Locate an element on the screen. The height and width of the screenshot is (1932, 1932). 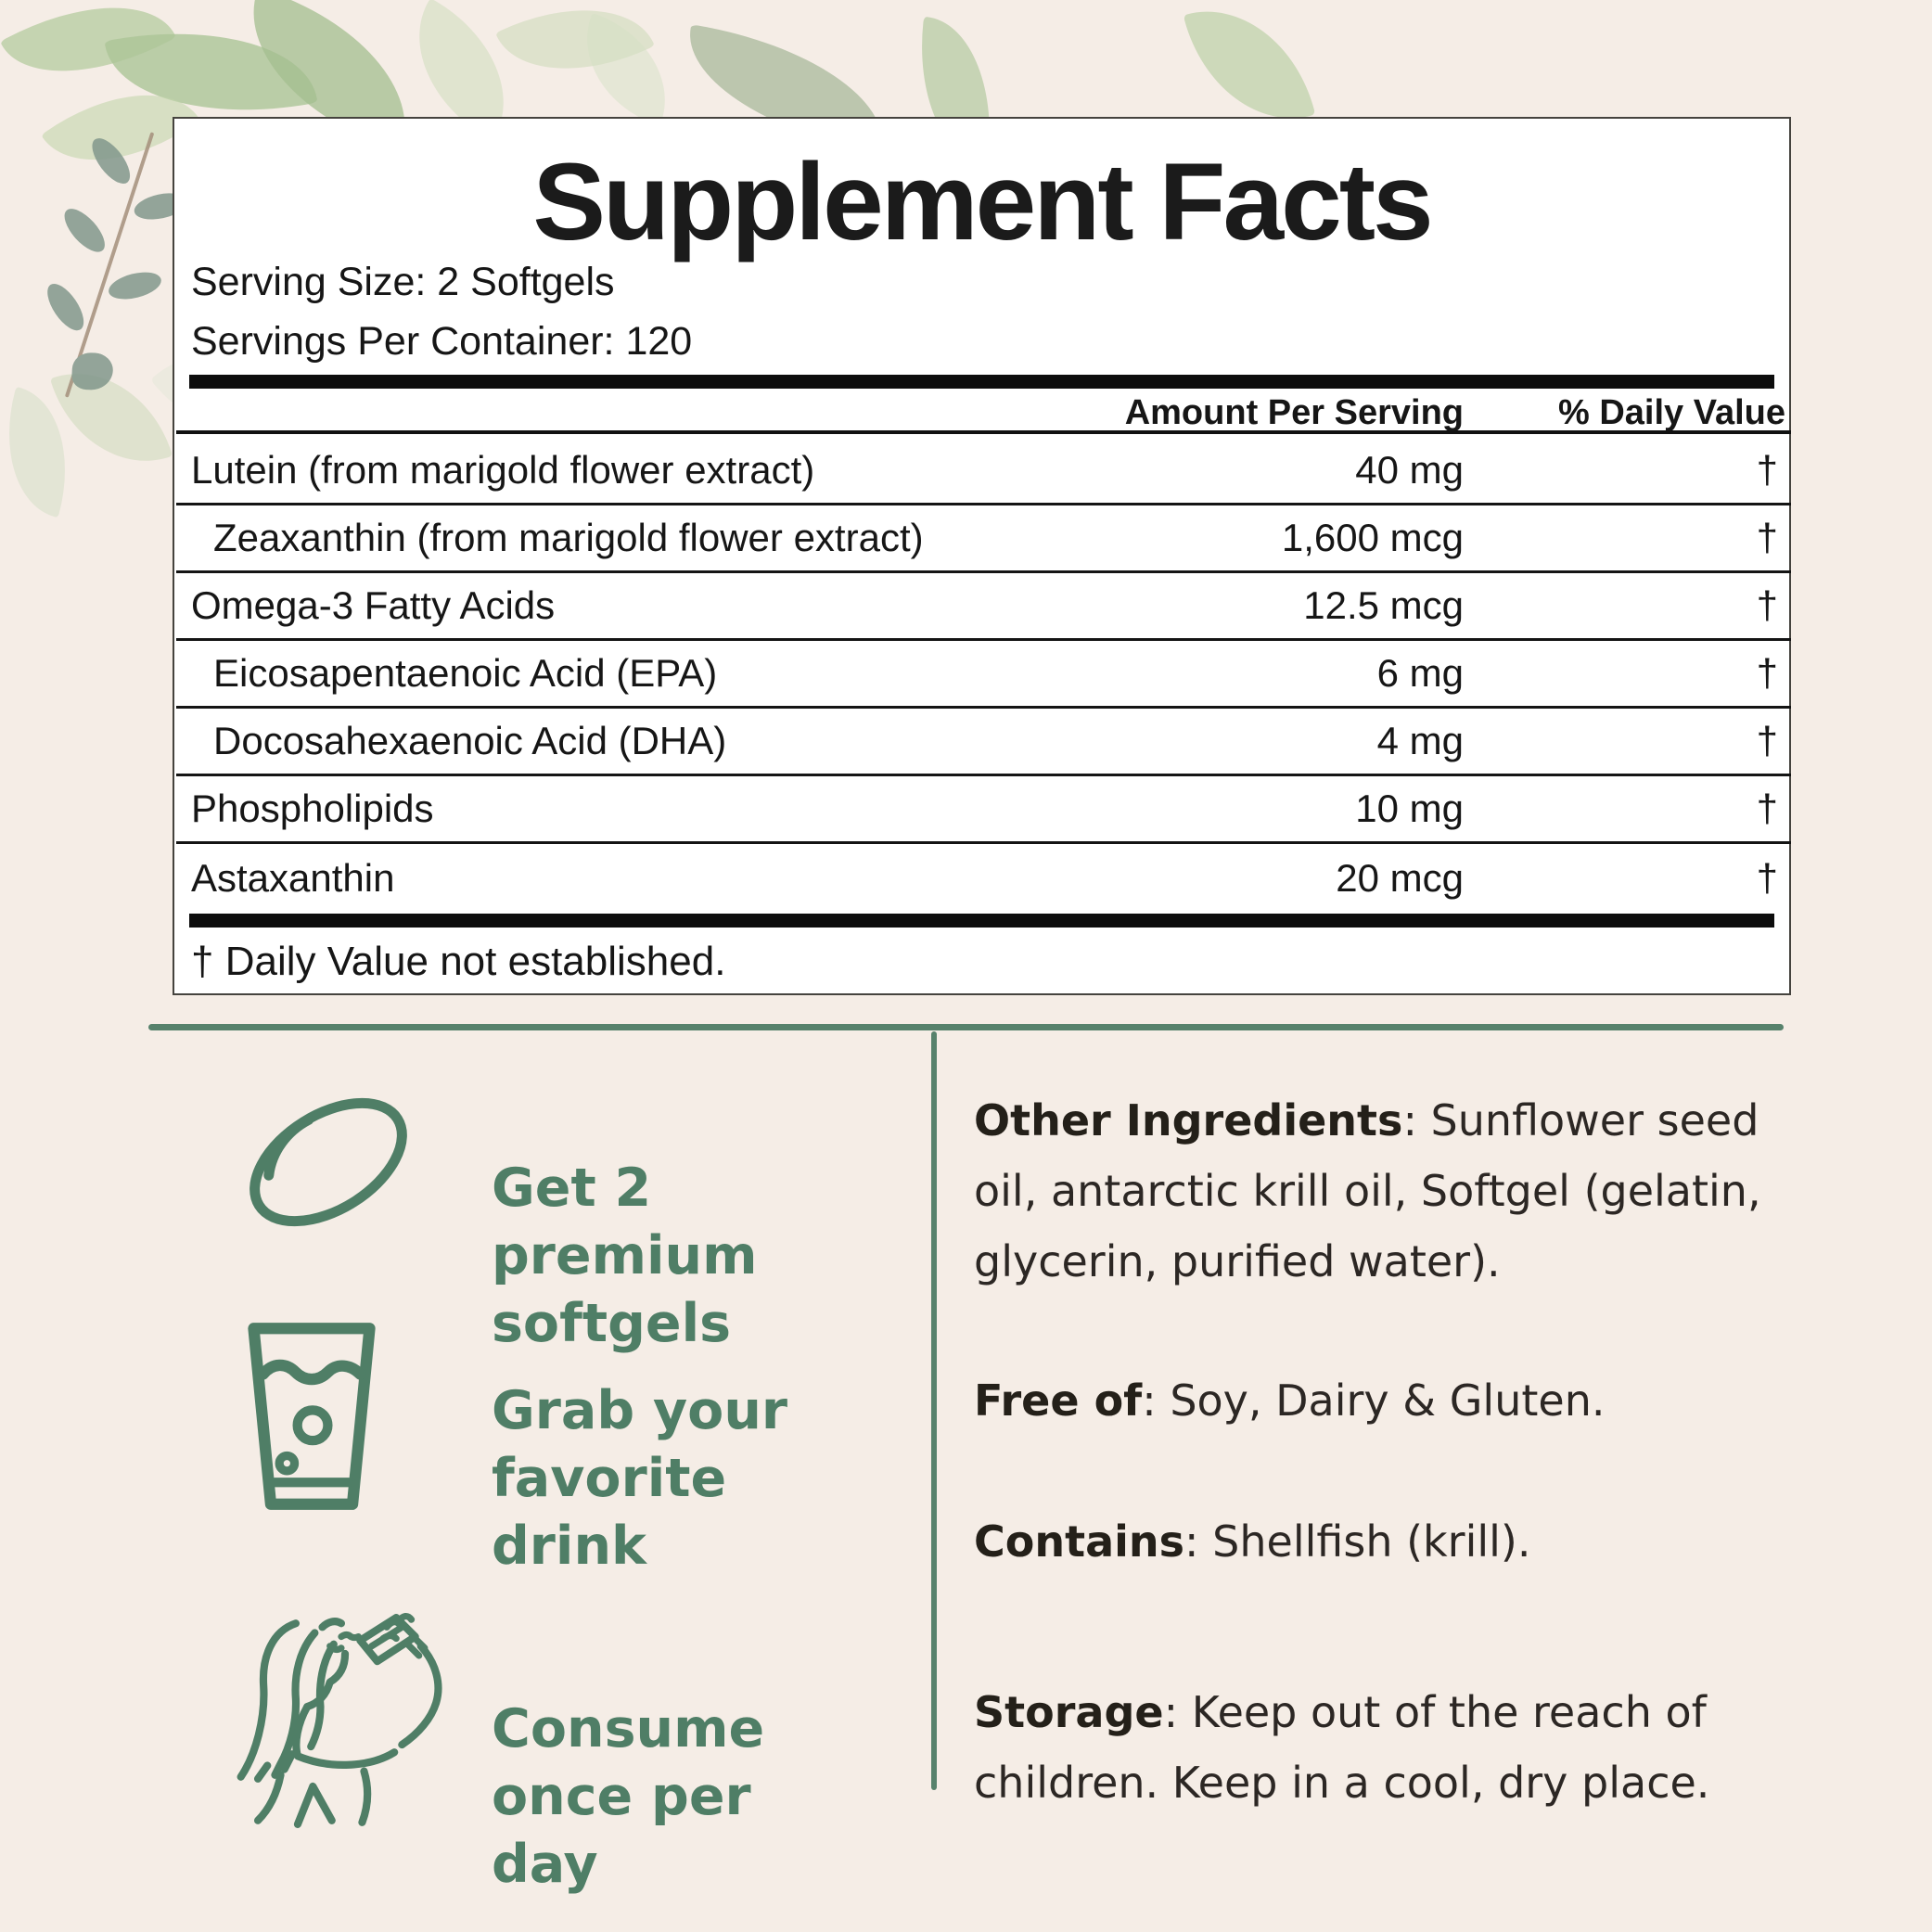
ingredient-name: Docosahexaenoic Acid (DHA) is located at coordinates (470, 740).